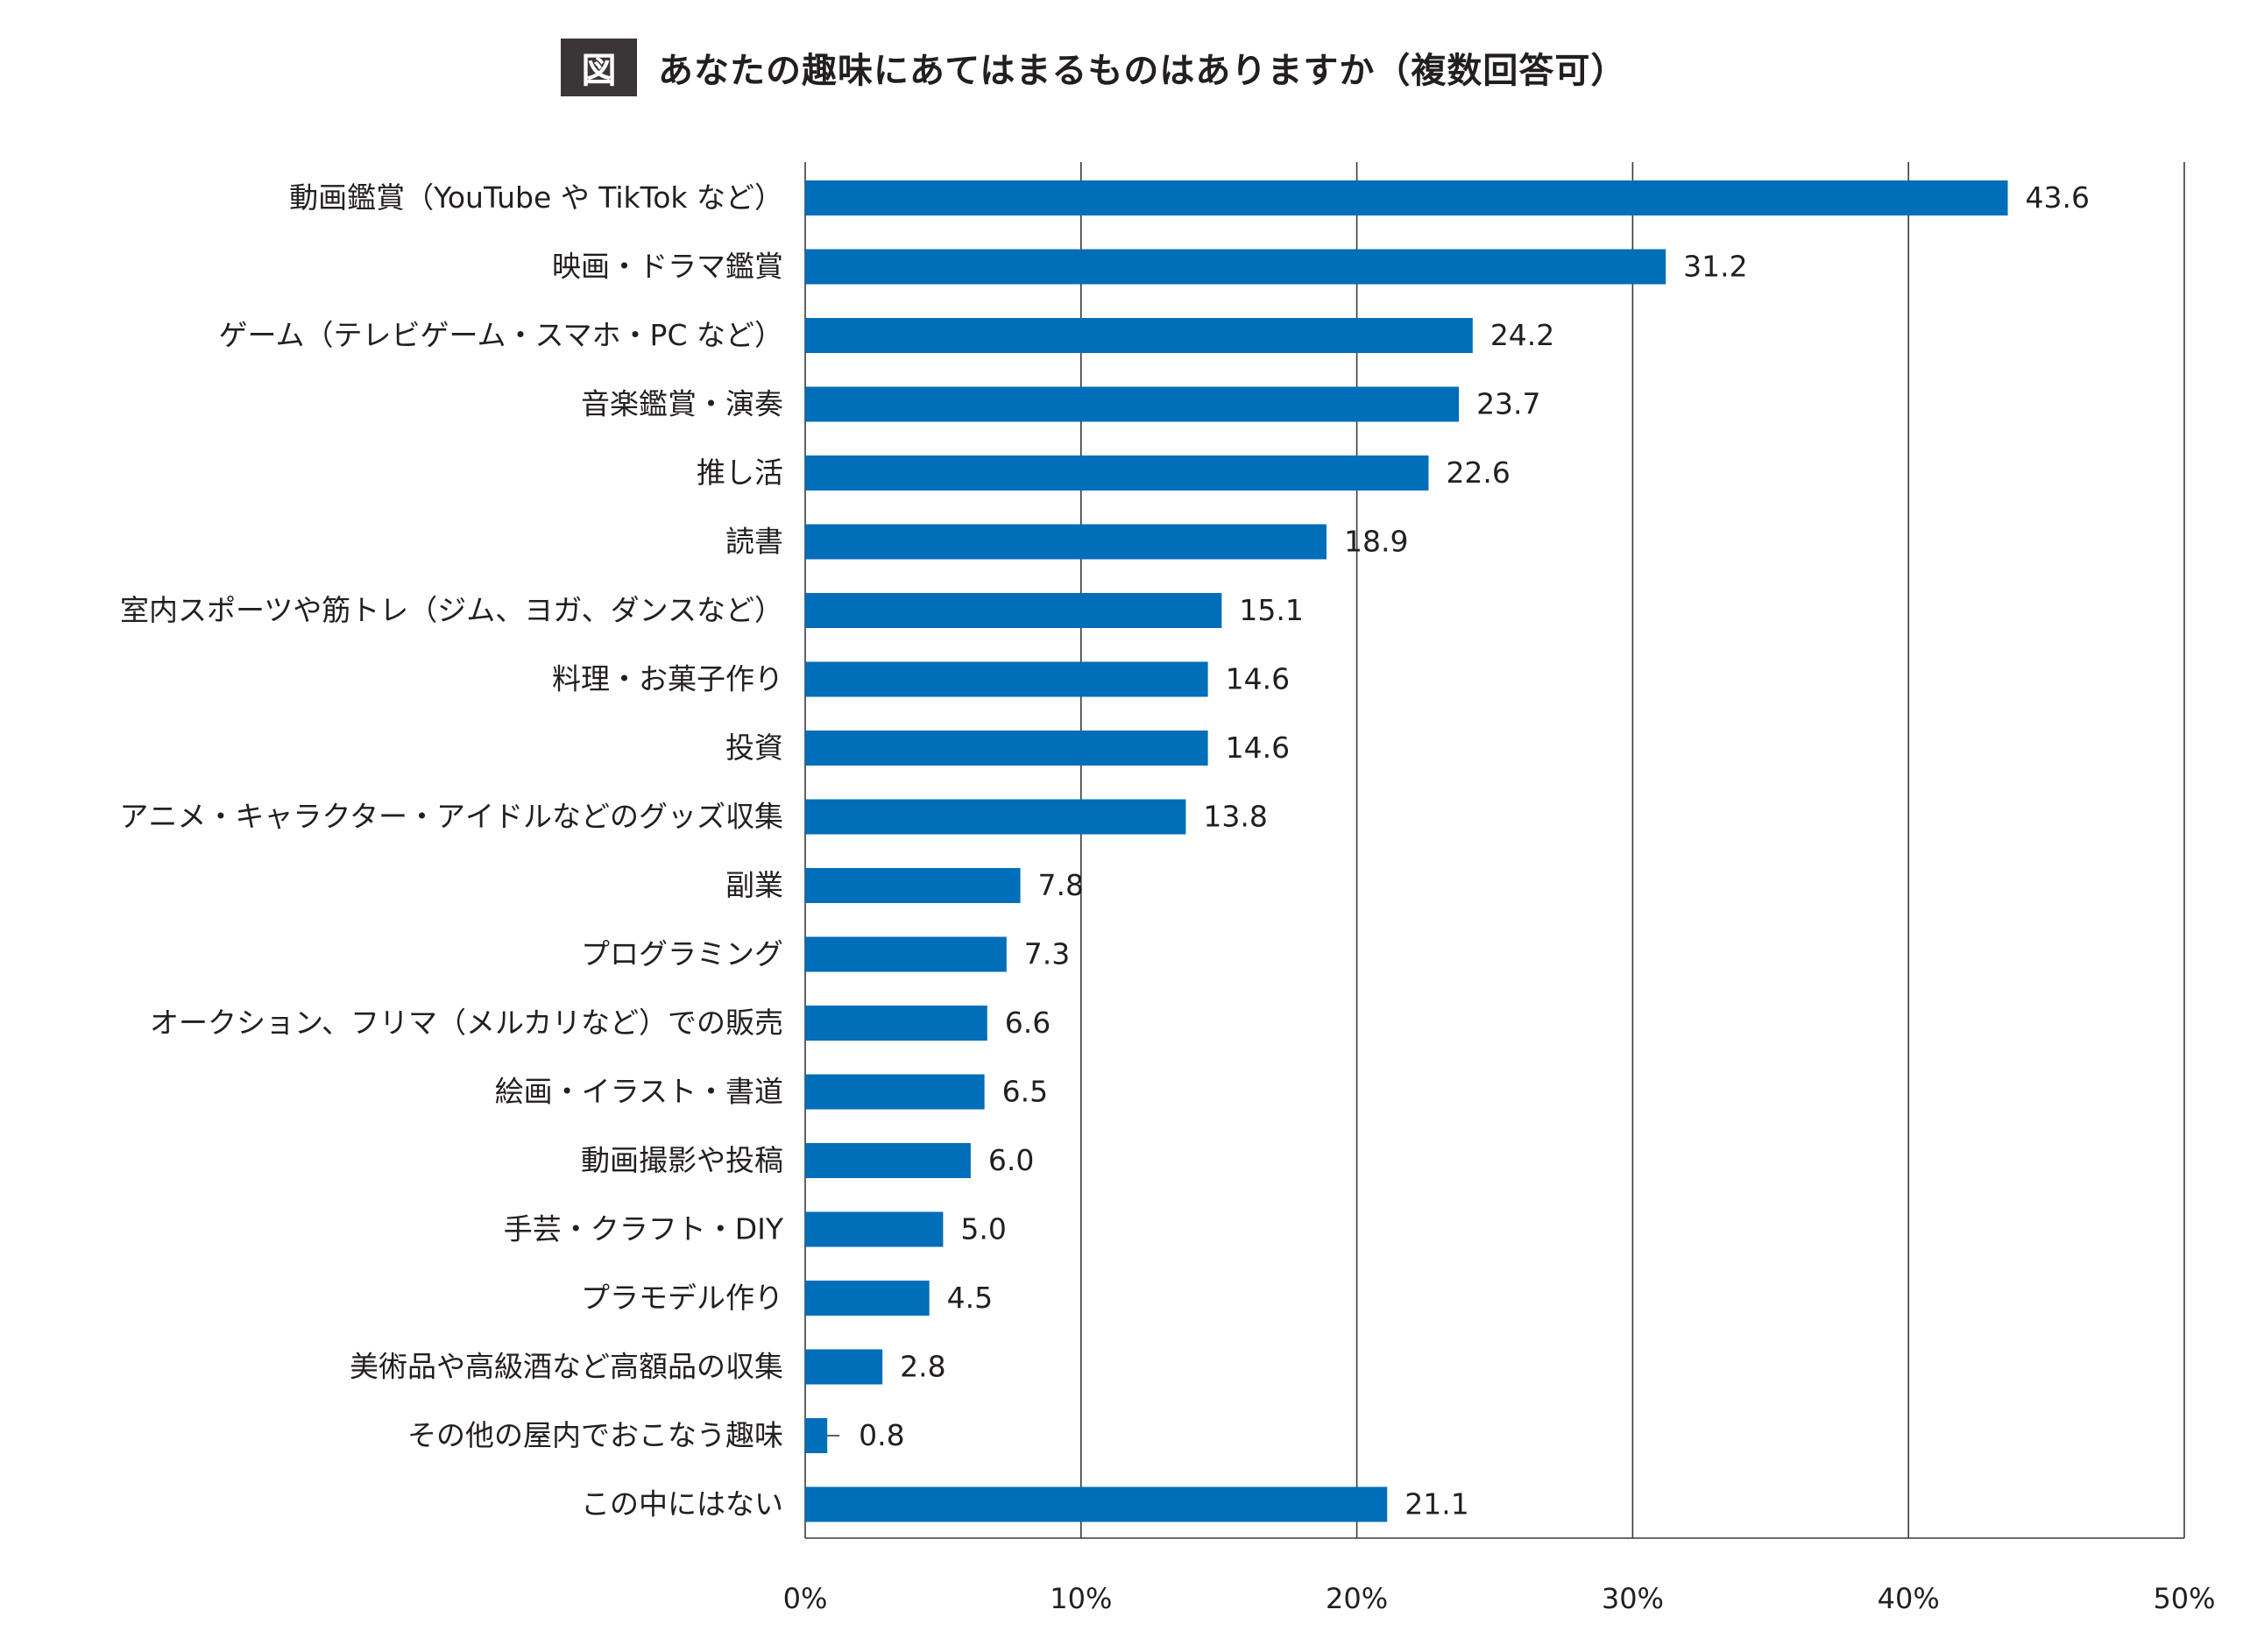 Image resolution: width=2243 pixels, height=1652 pixels. Describe the element at coordinates (566, 1367) in the screenshot. I see `category-label: 美術品や高級酒など高額品の収集` at that location.